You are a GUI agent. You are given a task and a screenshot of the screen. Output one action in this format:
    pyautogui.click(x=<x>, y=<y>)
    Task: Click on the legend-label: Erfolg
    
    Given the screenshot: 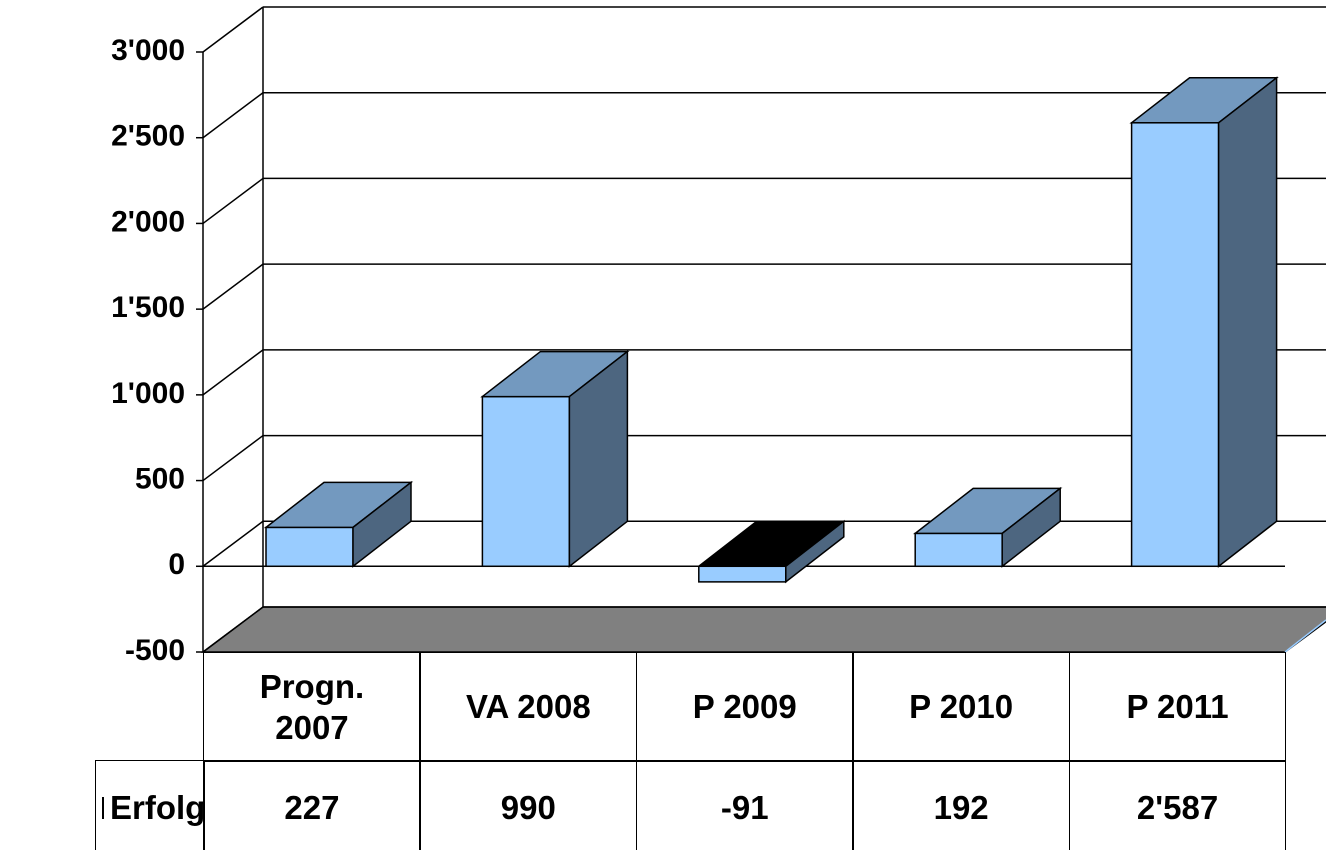 What is the action you would take?
    pyautogui.click(x=158, y=807)
    